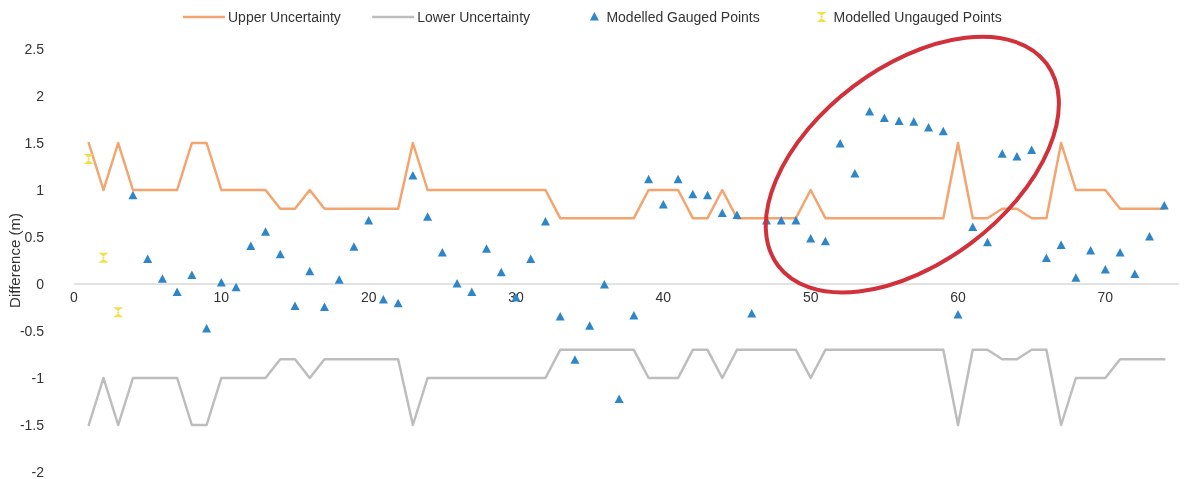 This screenshot has height=479, width=1184. Describe the element at coordinates (14, 260) in the screenshot. I see `y-axis-title: Difference (m)` at that location.